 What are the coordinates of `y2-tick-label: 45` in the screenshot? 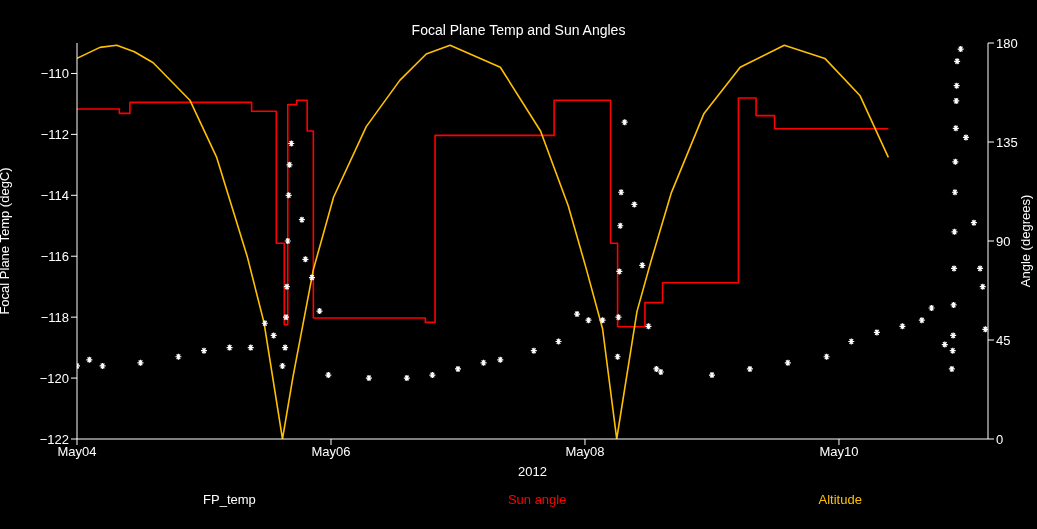 It's located at (1003, 340).